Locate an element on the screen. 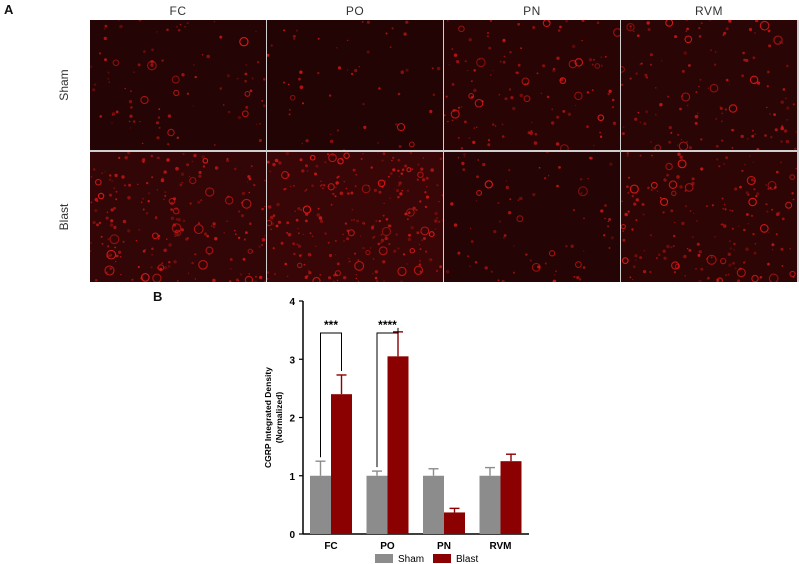 This screenshot has width=799, height=564. bar-sham-rvm is located at coordinates (490, 504).